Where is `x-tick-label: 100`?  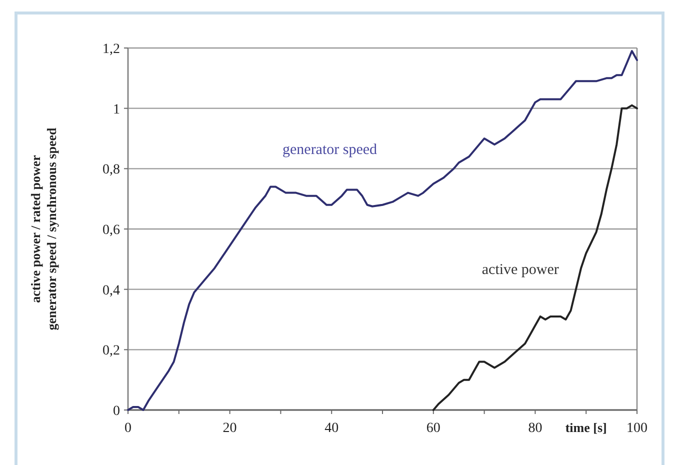 x-tick-label: 100 is located at coordinates (637, 428).